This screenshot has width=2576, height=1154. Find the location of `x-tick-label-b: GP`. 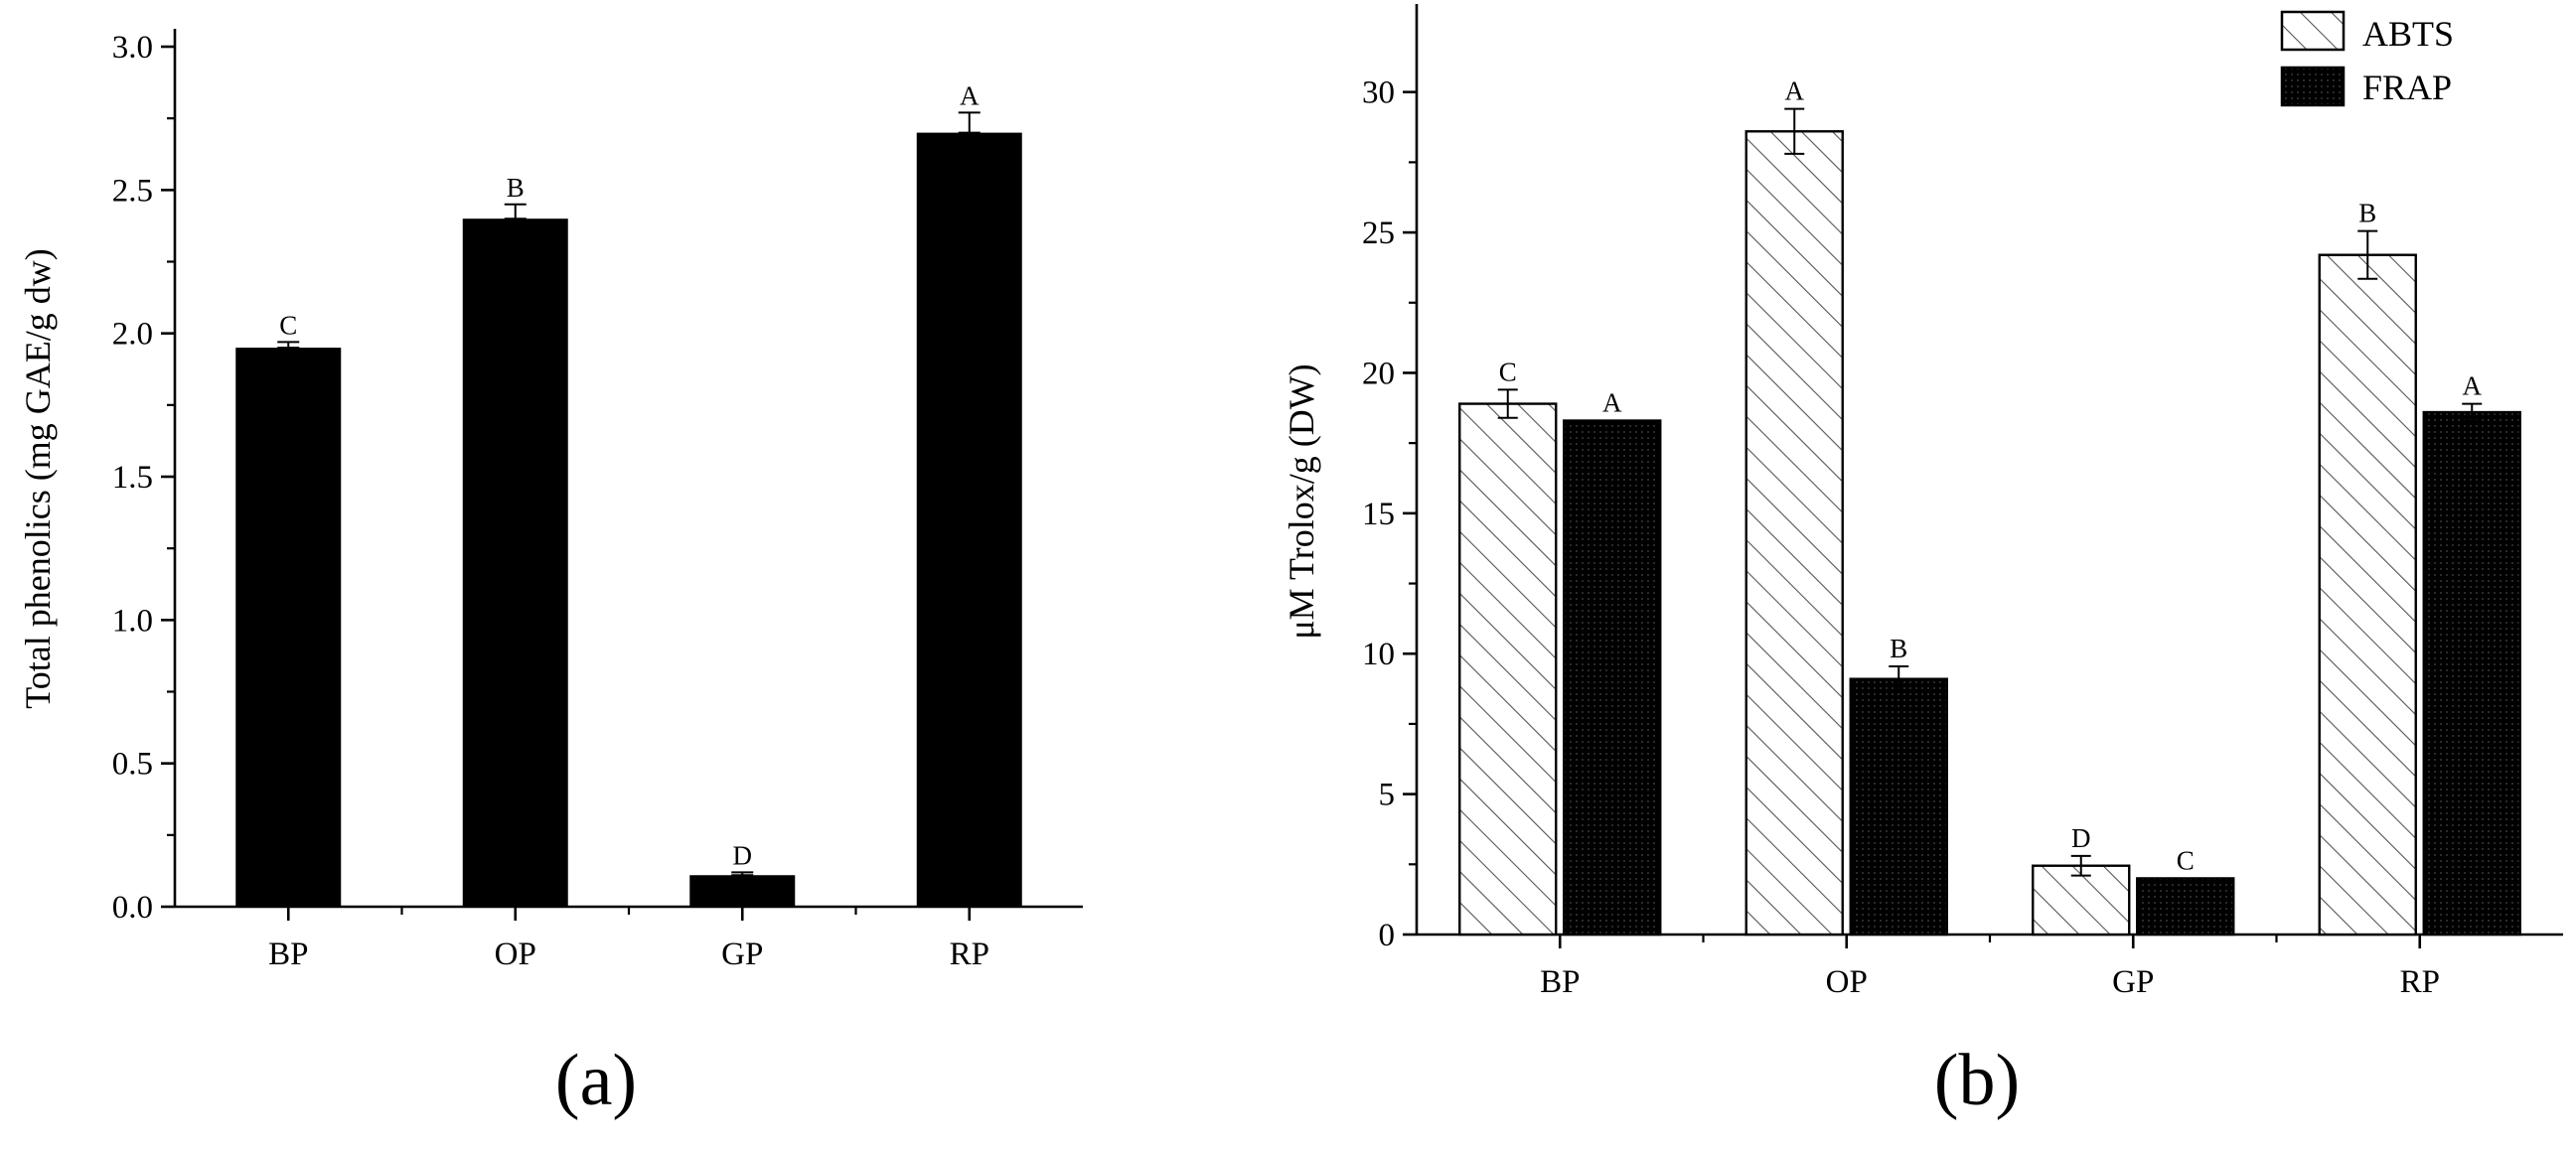

x-tick-label-b: GP is located at coordinates (2133, 982).